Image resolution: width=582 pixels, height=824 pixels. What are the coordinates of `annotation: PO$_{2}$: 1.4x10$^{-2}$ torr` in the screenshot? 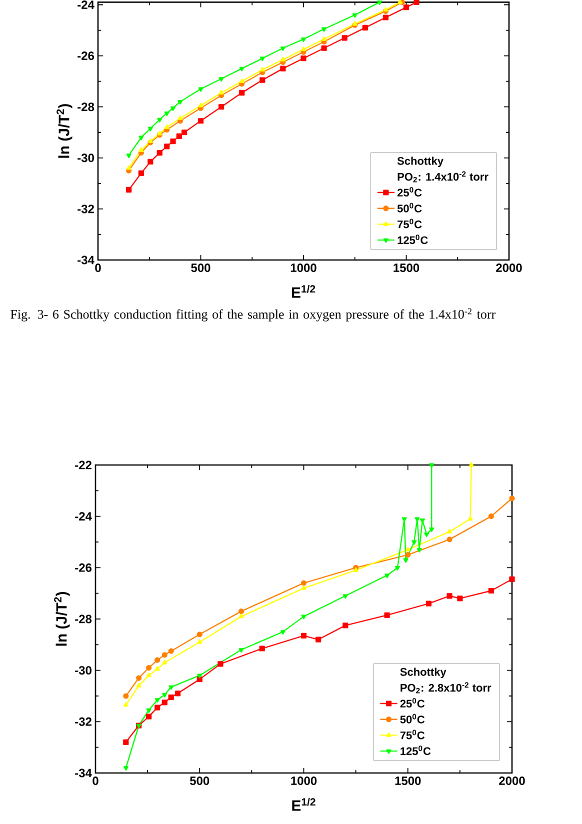 It's located at (443, 176).